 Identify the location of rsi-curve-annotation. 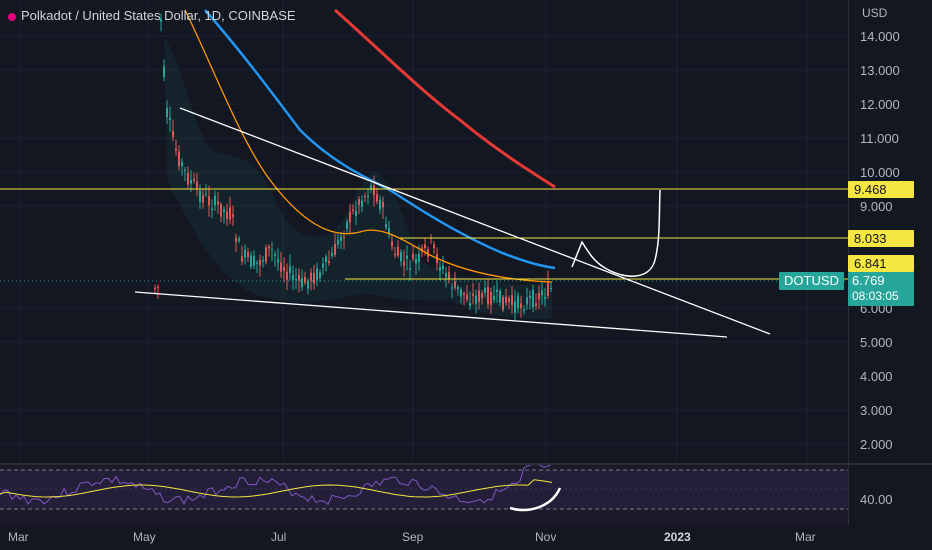
(535, 499).